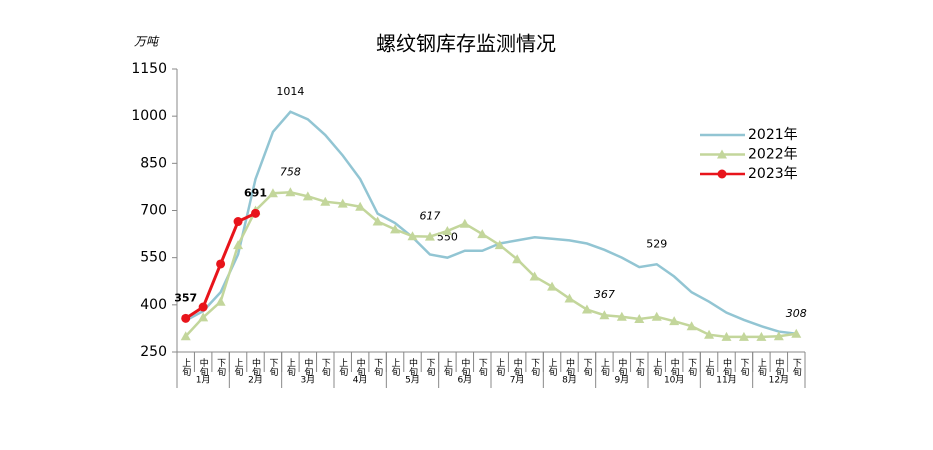  Describe the element at coordinates (429, 216) in the screenshot. I see `data-label: 617` at that location.